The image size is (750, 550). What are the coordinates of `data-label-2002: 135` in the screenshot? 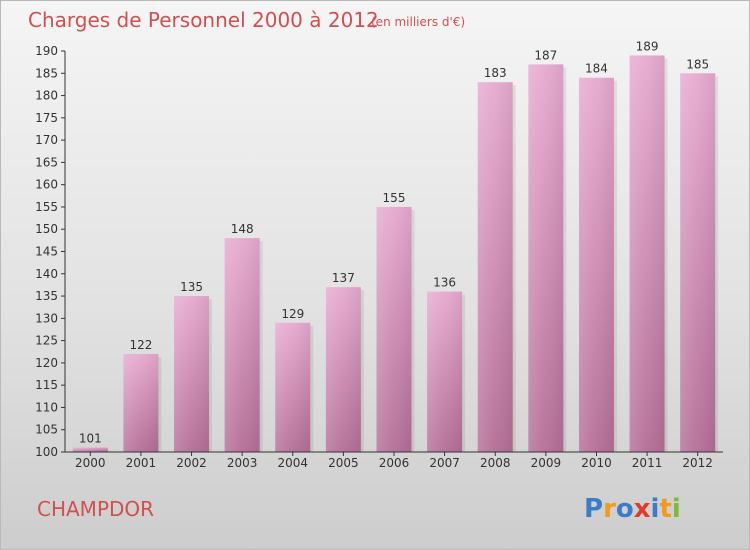 It's located at (191, 287).